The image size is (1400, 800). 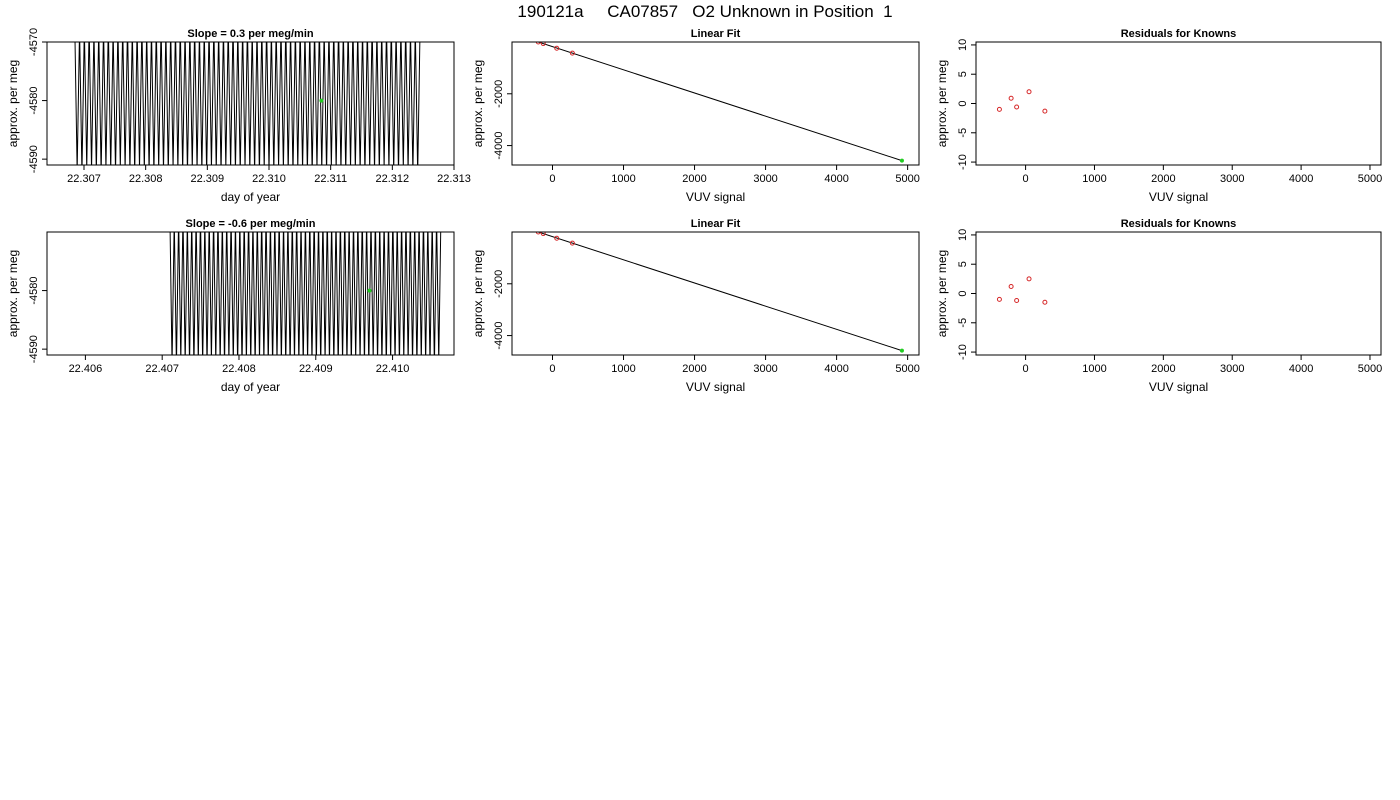 What do you see at coordinates (393, 369) in the screenshot?
I see `x-tick-label: 22.410` at bounding box center [393, 369].